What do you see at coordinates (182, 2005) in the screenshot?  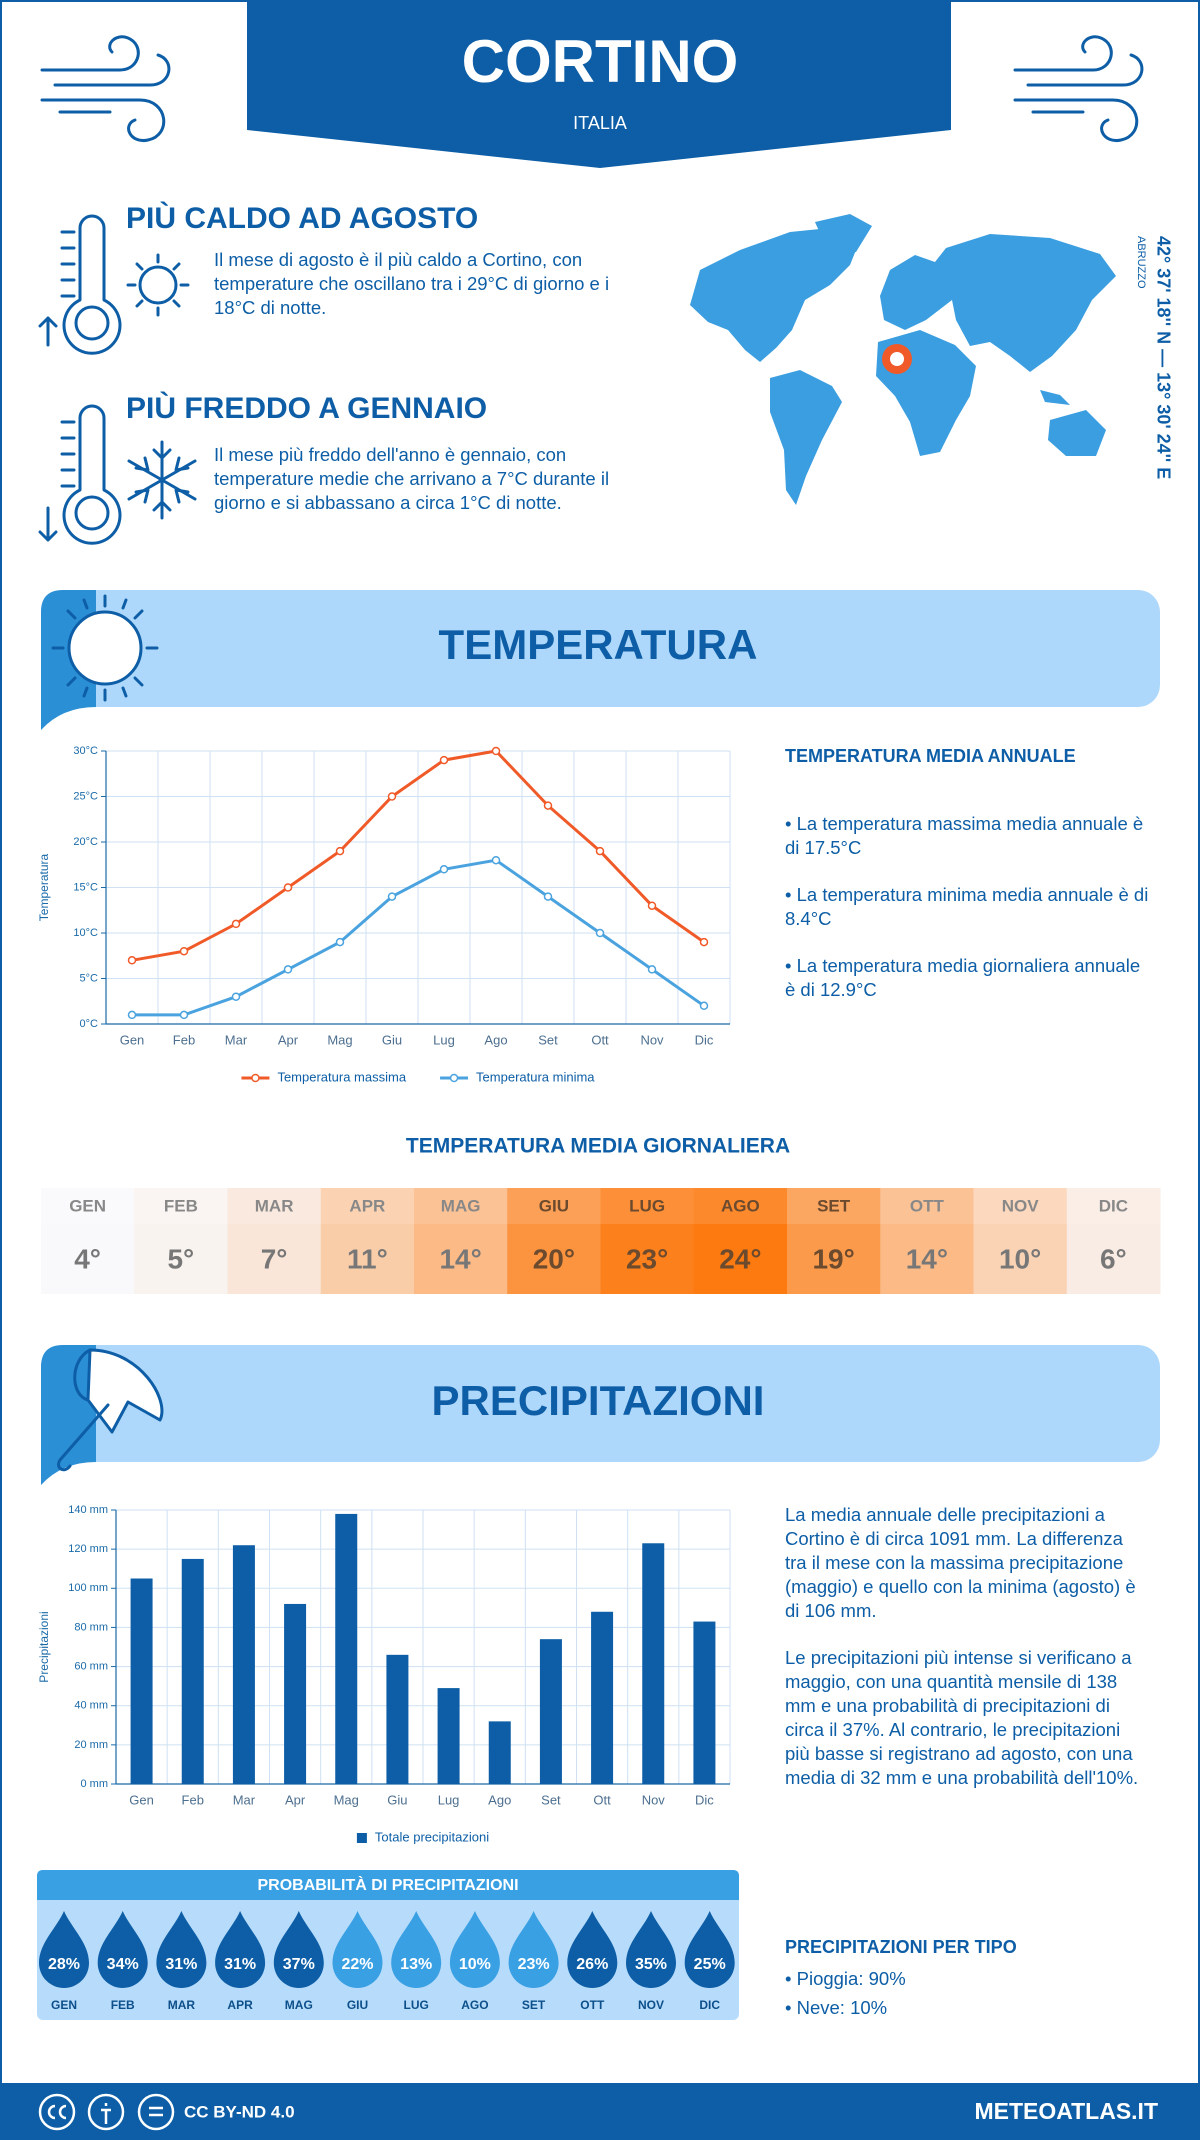 I see `month-label: MAR` at bounding box center [182, 2005].